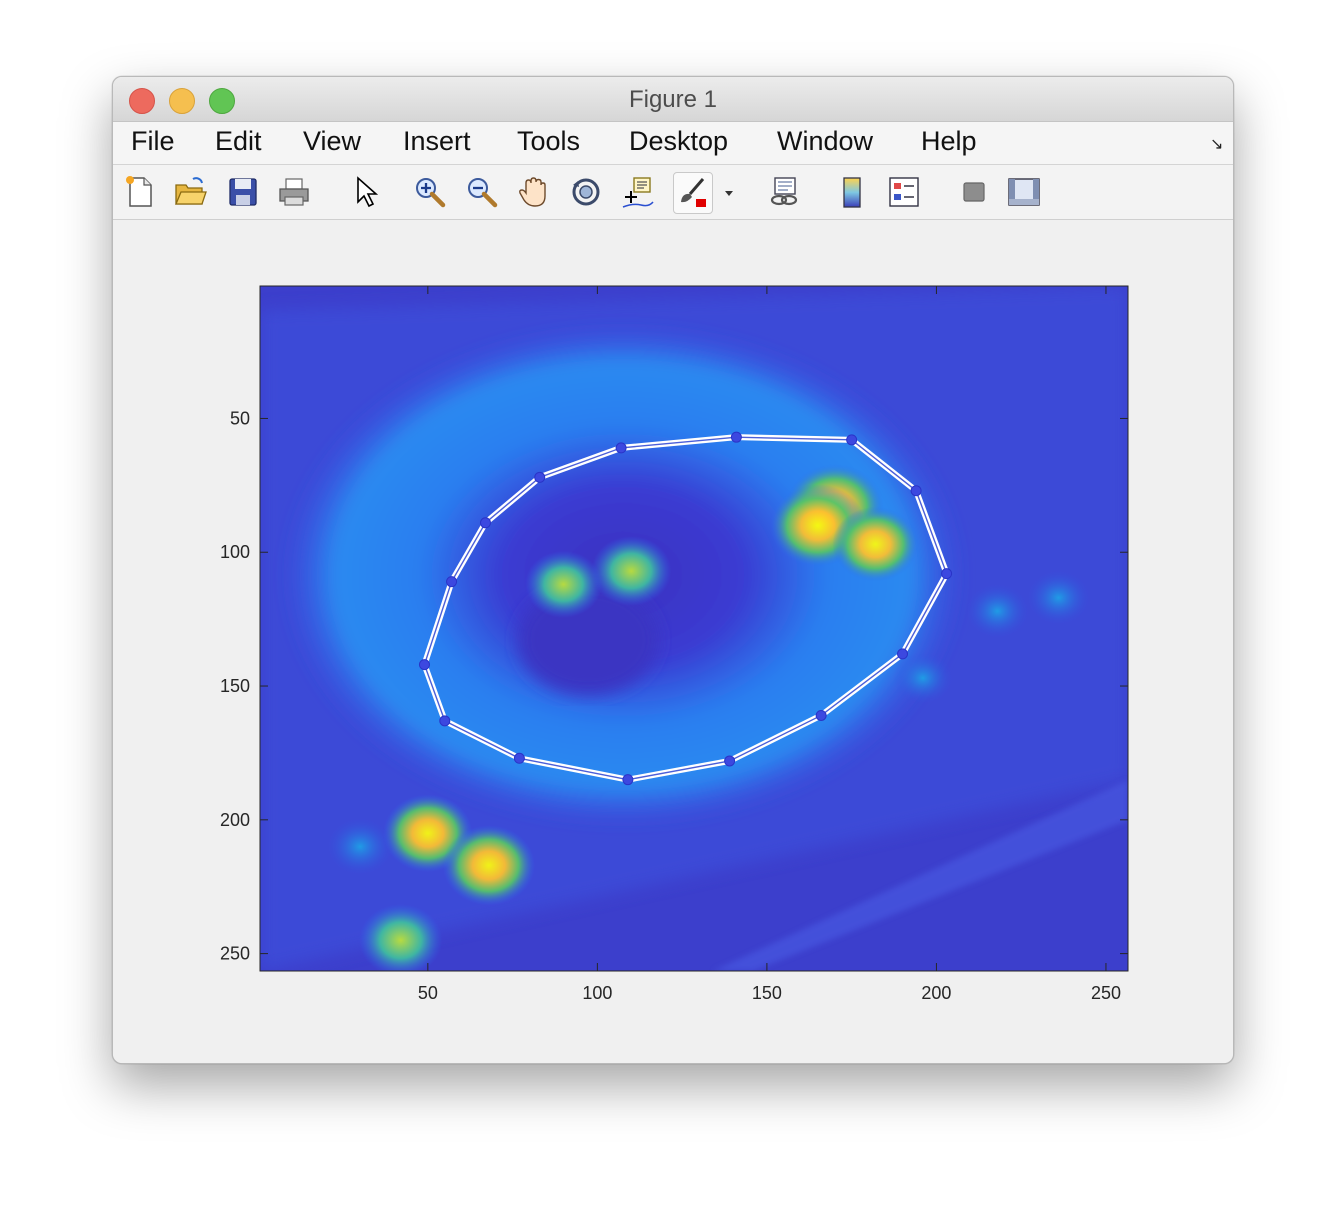 This screenshot has height=1210, width=1344. I want to click on zoom-in-icon, so click(430, 192).